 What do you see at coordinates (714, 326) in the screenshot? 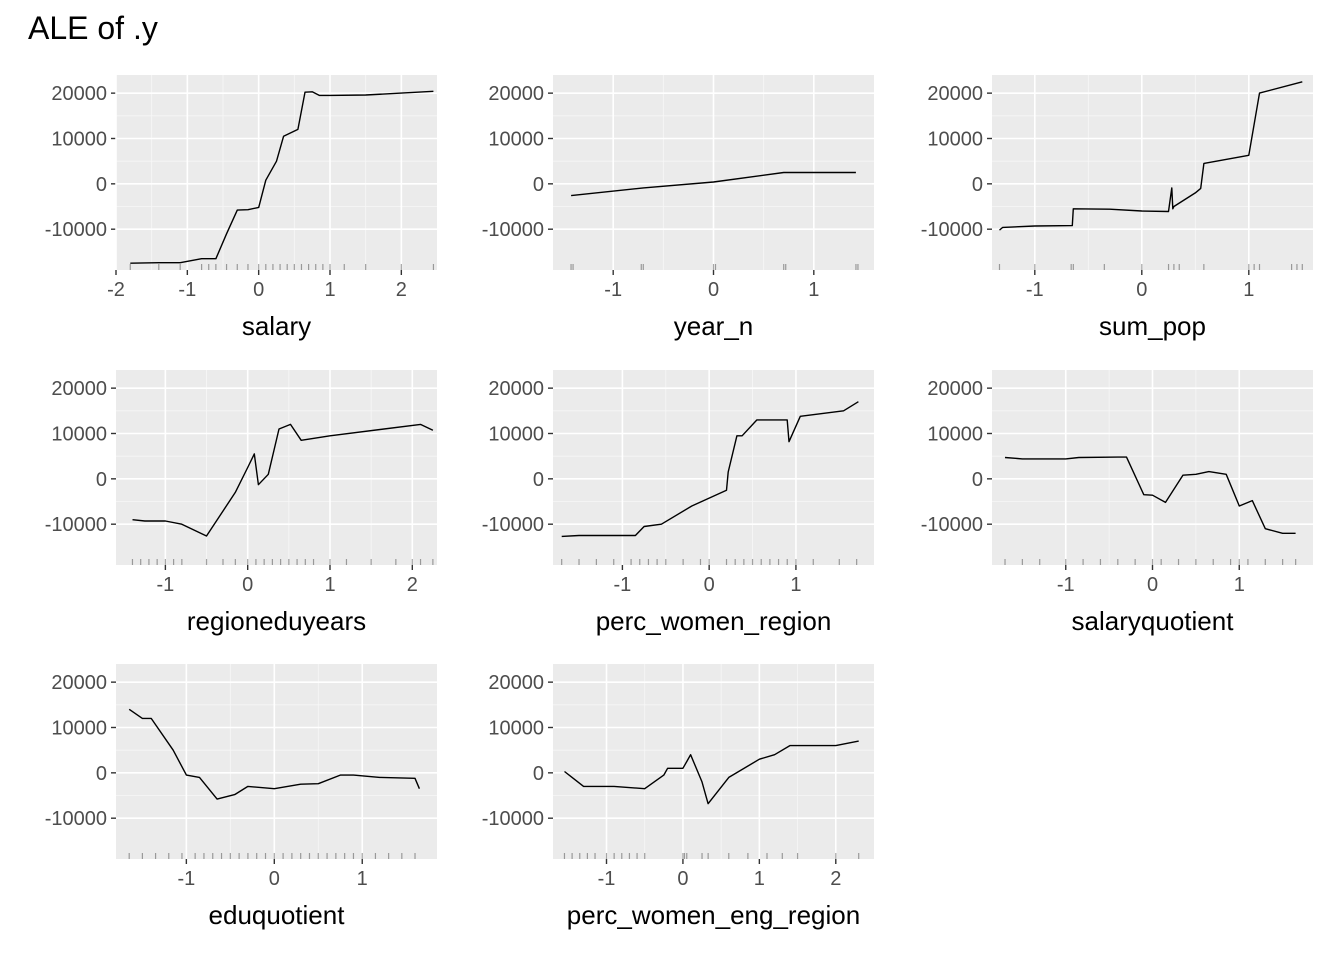
I see `x-axis-title: year_n` at bounding box center [714, 326].